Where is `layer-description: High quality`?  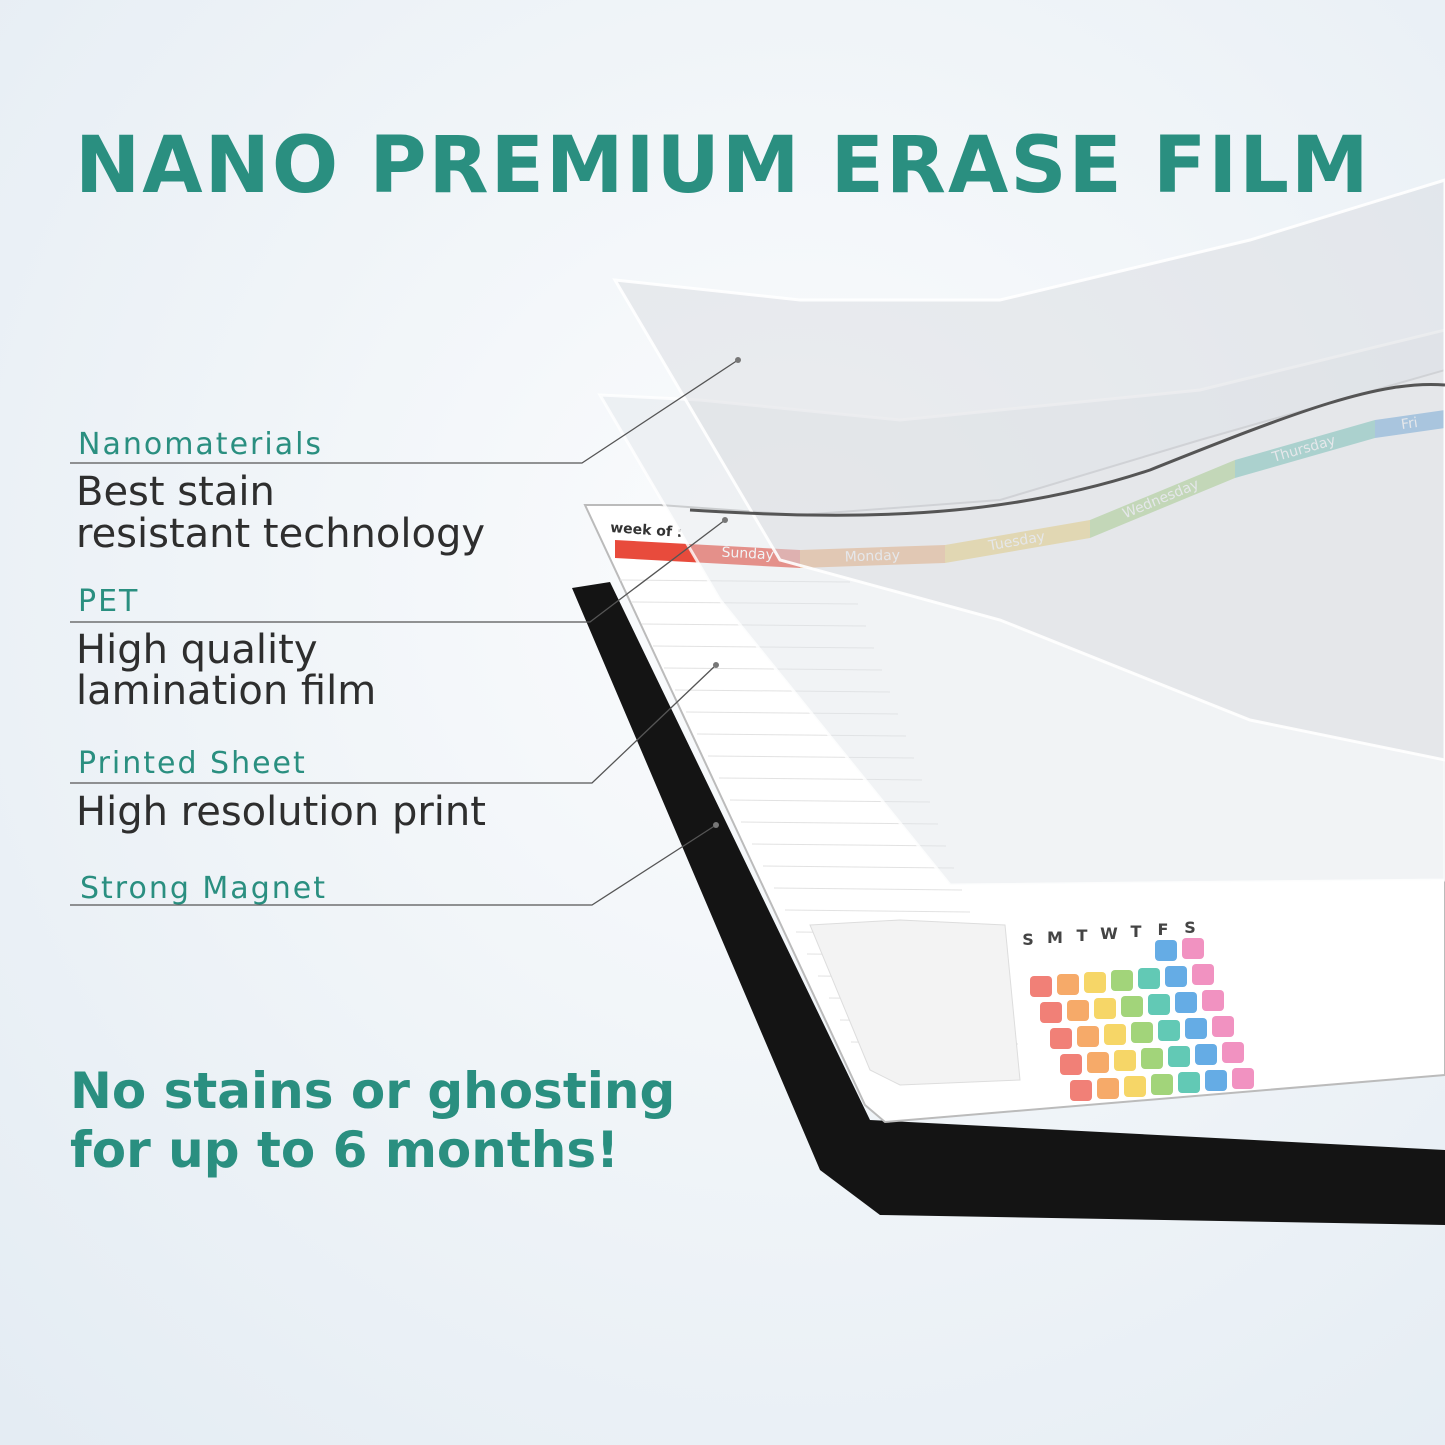
layer-description: High quality is located at coordinates (196, 650).